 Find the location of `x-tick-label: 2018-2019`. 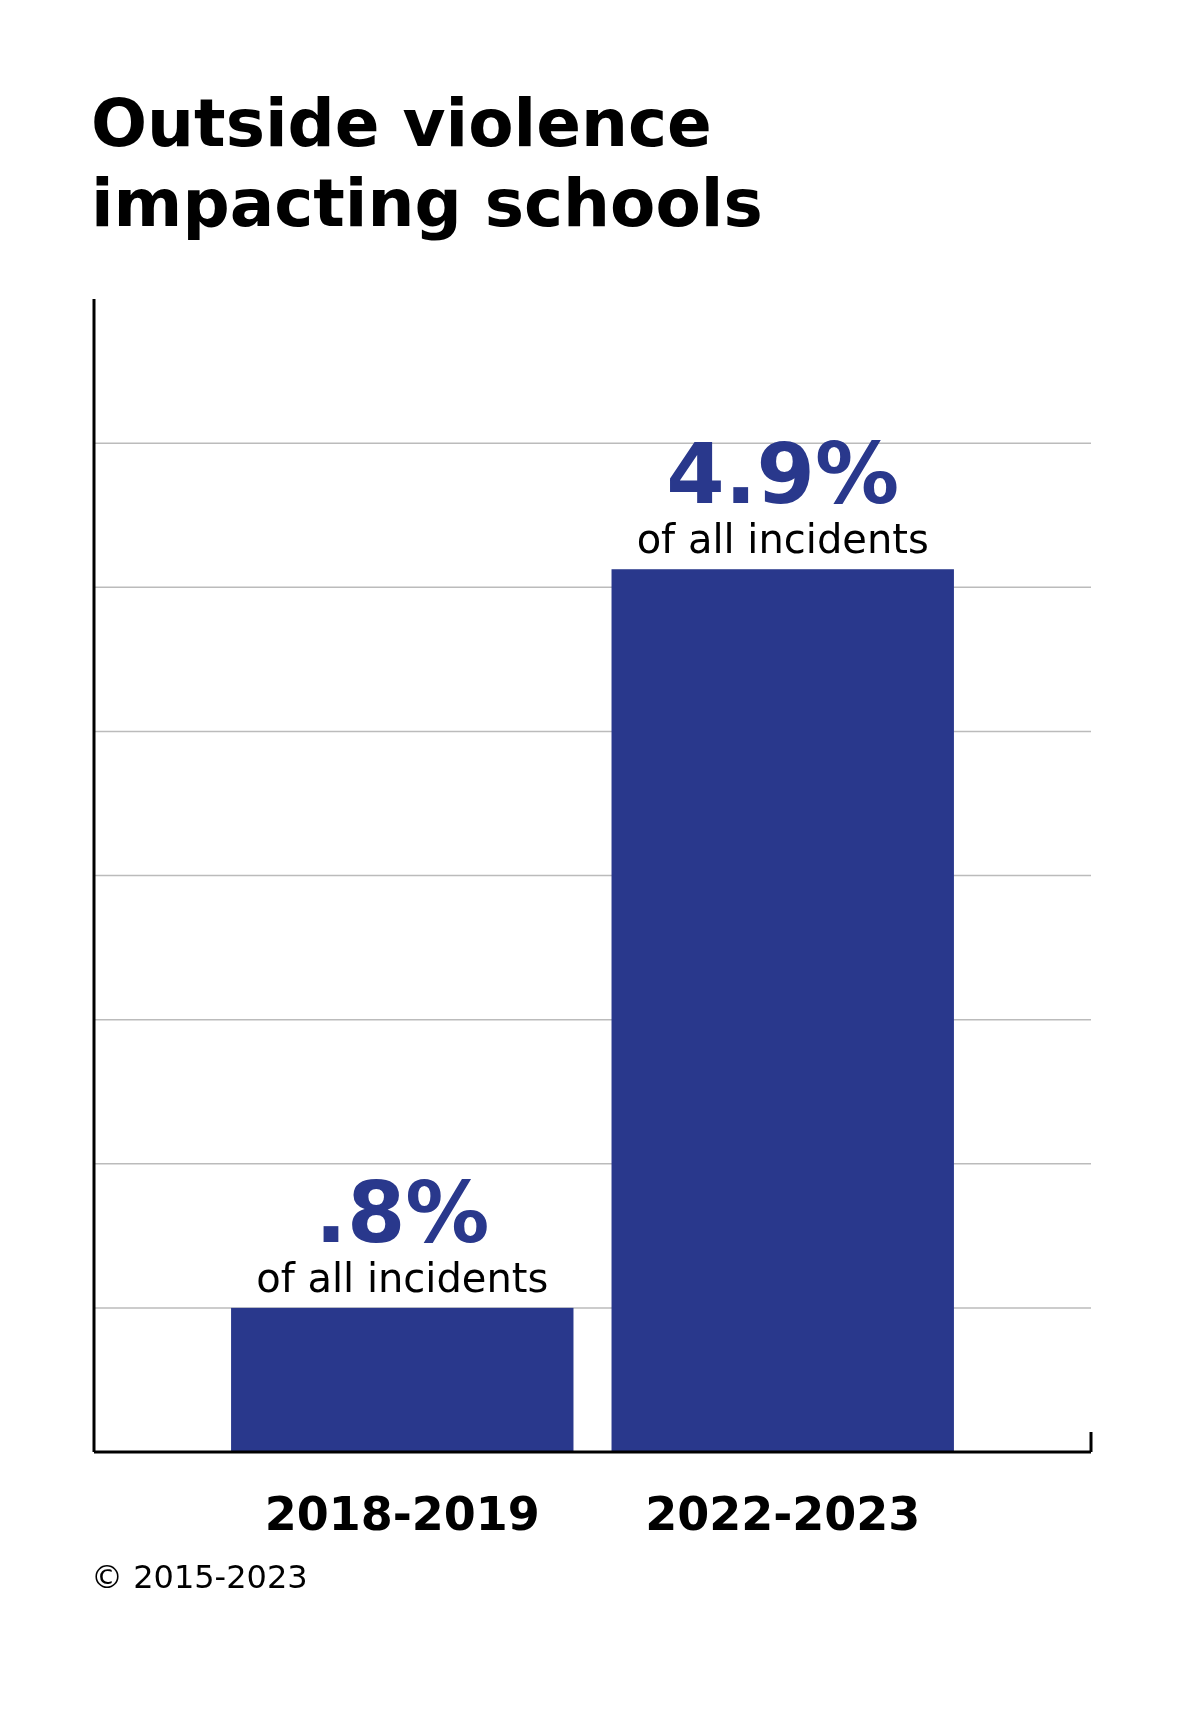

x-tick-label: 2018-2019 is located at coordinates (402, 1514).